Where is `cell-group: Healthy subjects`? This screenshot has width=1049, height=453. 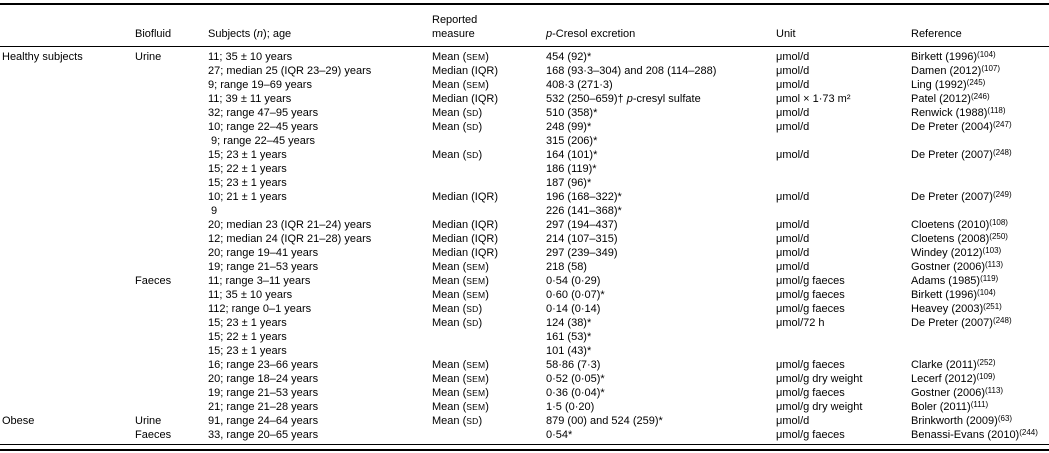 cell-group: Healthy subjects is located at coordinates (42, 57).